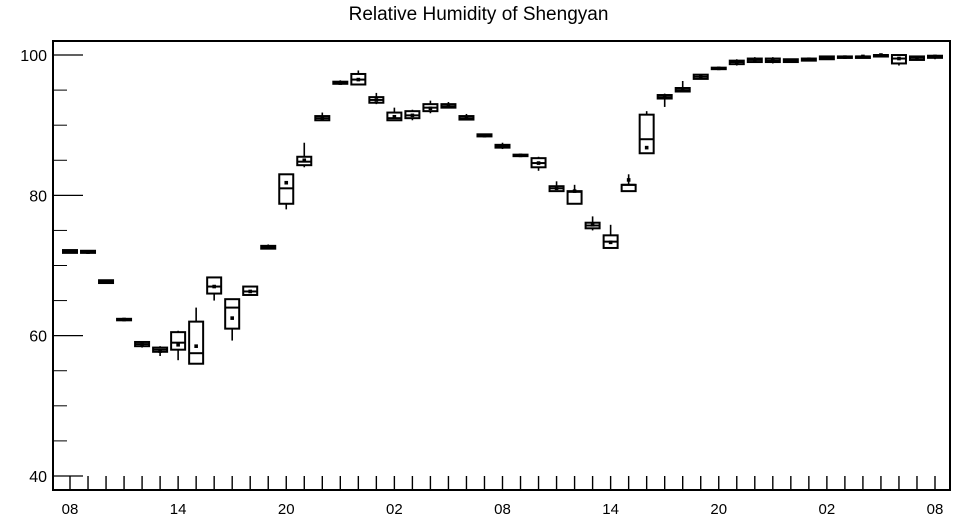 Image resolution: width=957 pixels, height=520 pixels. What do you see at coordinates (478, 14) in the screenshot?
I see `chart-title: Relative Humidity of Shengyan` at bounding box center [478, 14].